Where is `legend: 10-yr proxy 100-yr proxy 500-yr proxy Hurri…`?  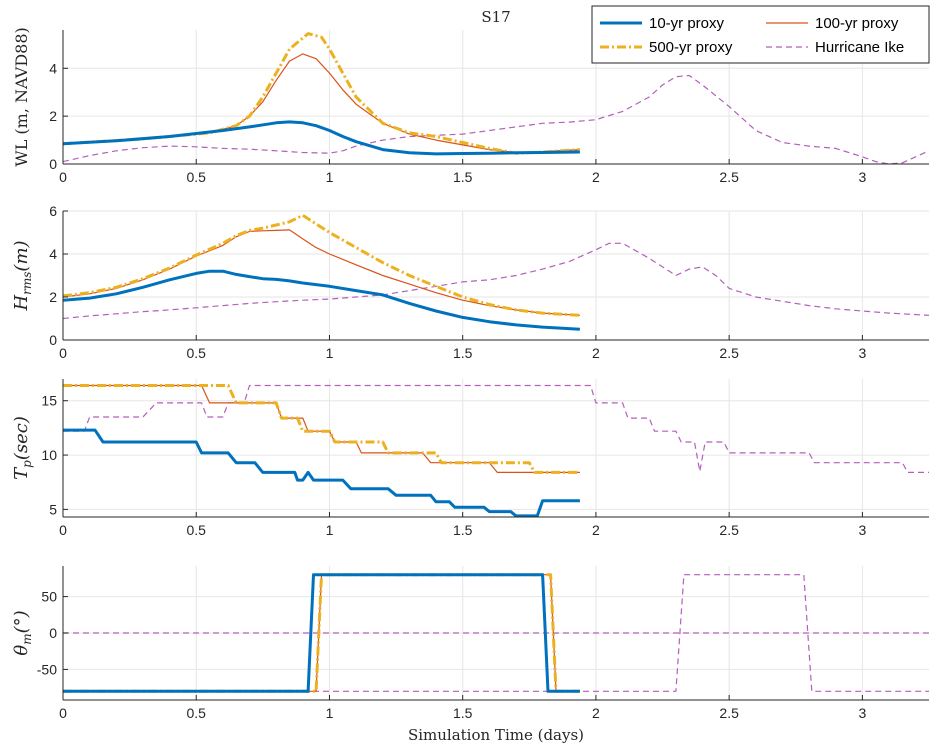
legend: 10-yr proxy 100-yr proxy 500-yr proxy Hurri… is located at coordinates (760, 34).